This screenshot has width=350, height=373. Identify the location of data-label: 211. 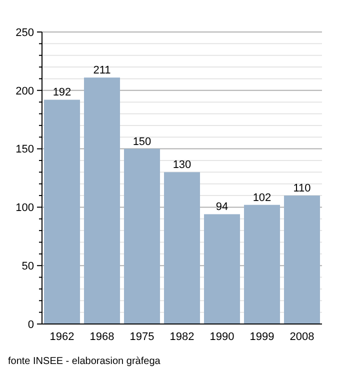
(102, 70).